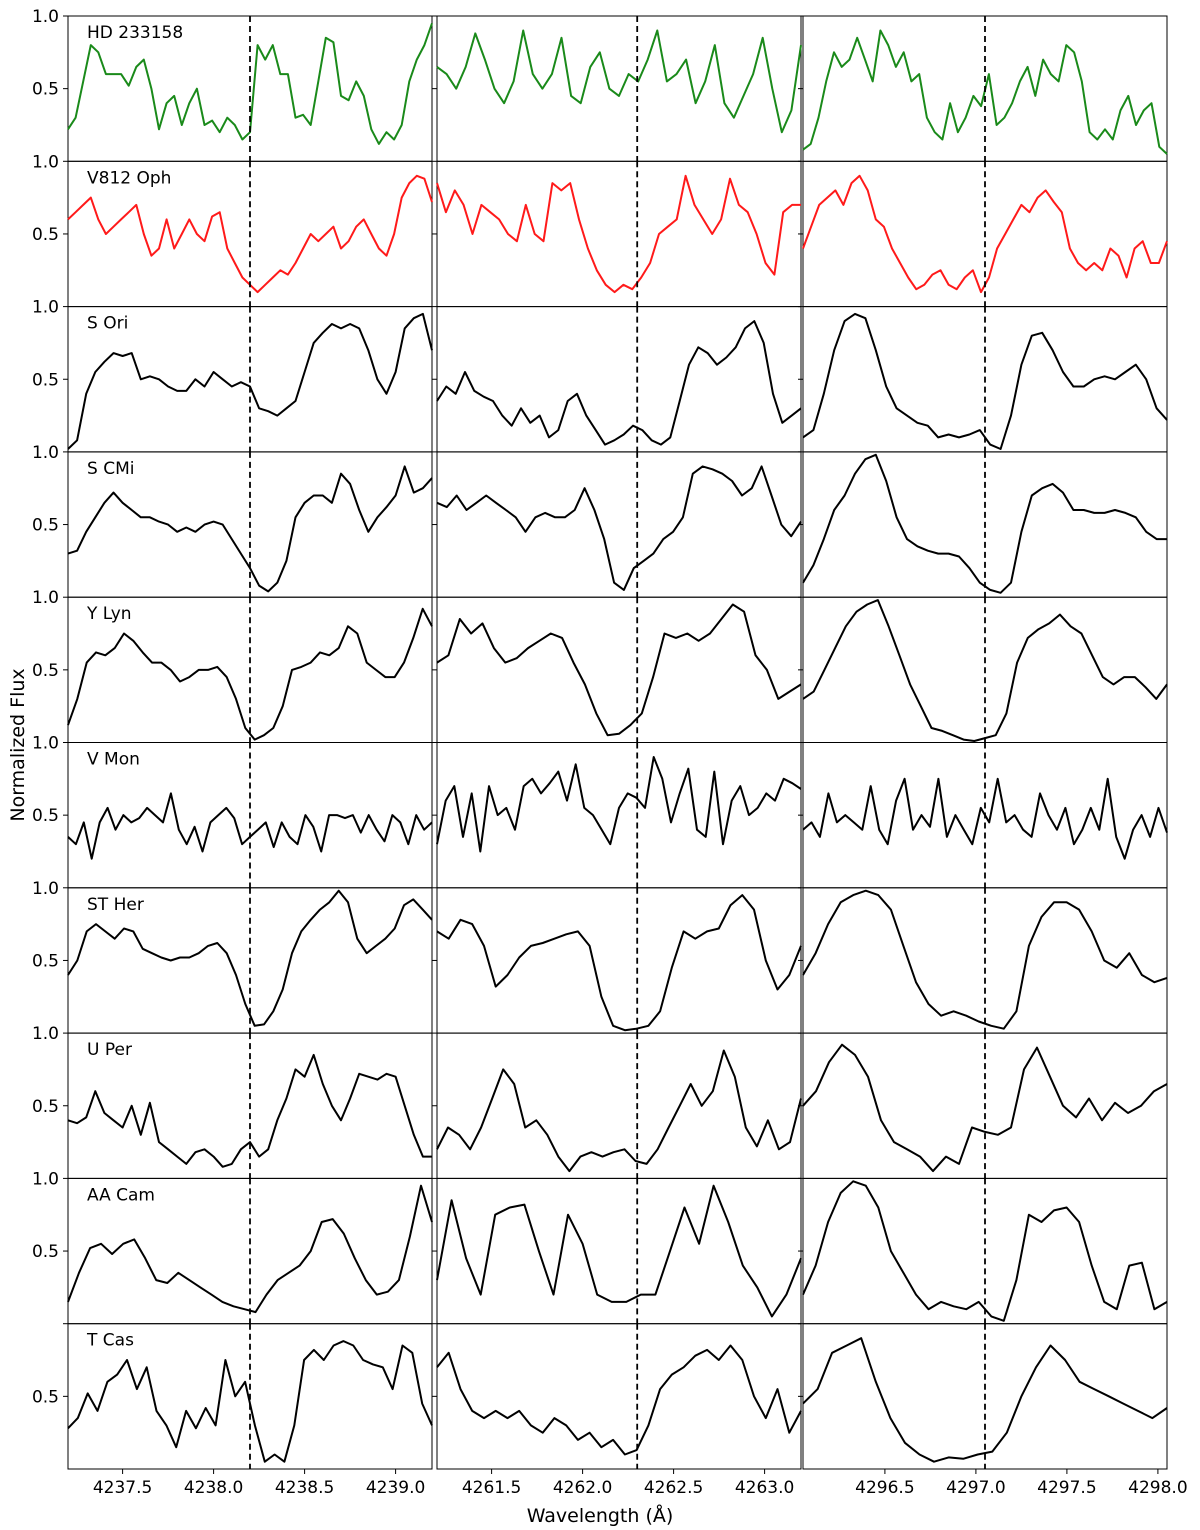  I want to click on subplot-v812-oph-1: 0.5 1.0 V812 Oph, so click(232, 230).